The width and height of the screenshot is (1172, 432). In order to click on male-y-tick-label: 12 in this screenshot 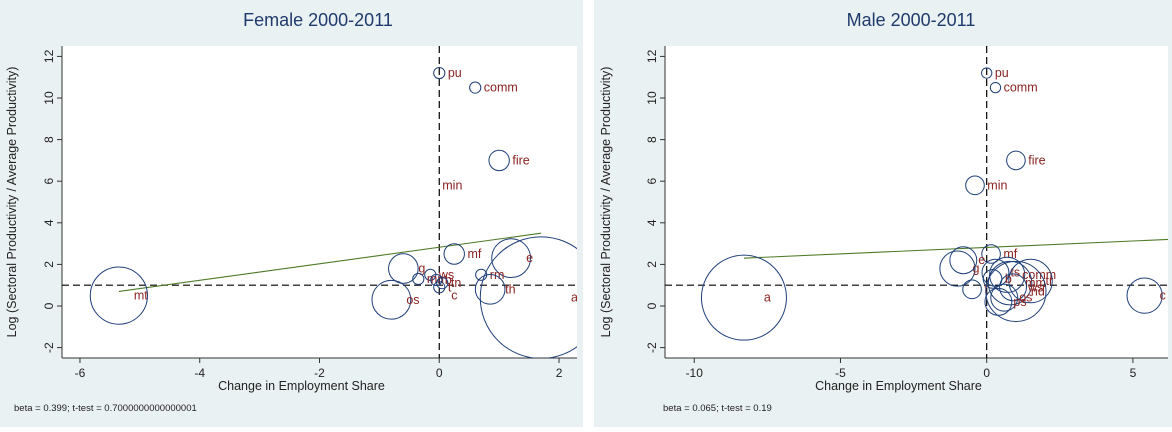, I will do `click(652, 56)`.